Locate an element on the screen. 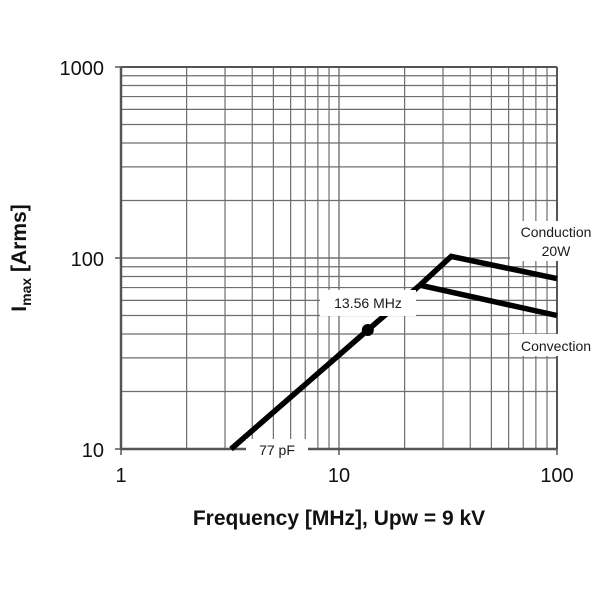  y-axis-title-sub: max is located at coordinates (26, 292).